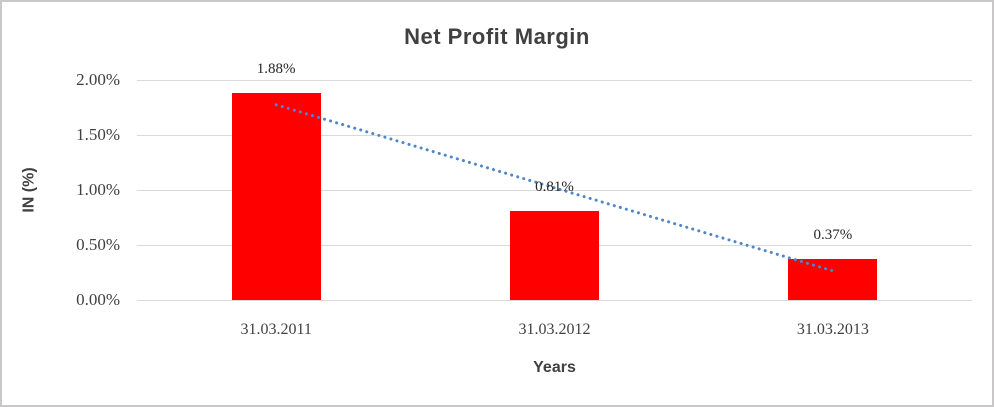 This screenshot has height=407, width=994. I want to click on x-tick-label: 31.03.2012, so click(554, 329).